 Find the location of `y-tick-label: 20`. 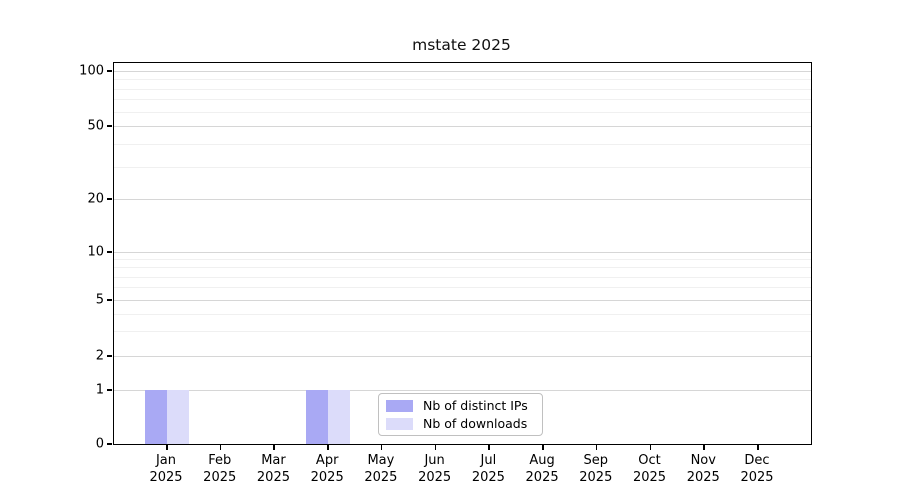

y-tick-label: 20 is located at coordinates (95, 199).